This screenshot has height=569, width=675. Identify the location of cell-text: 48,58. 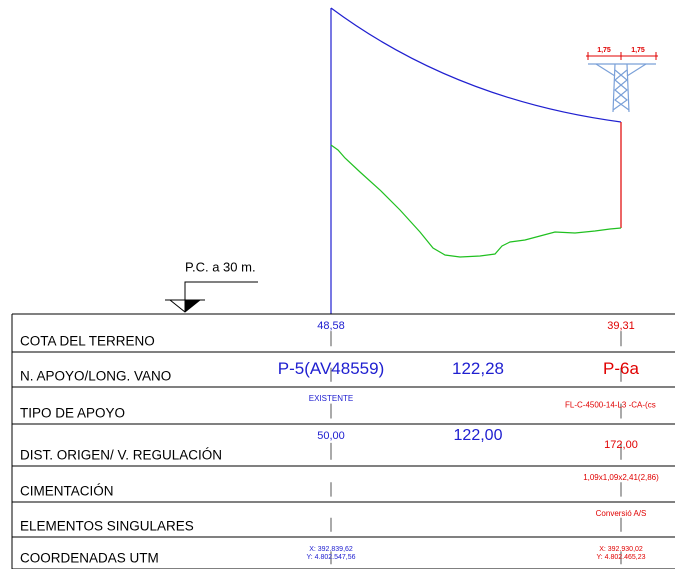
(331, 326).